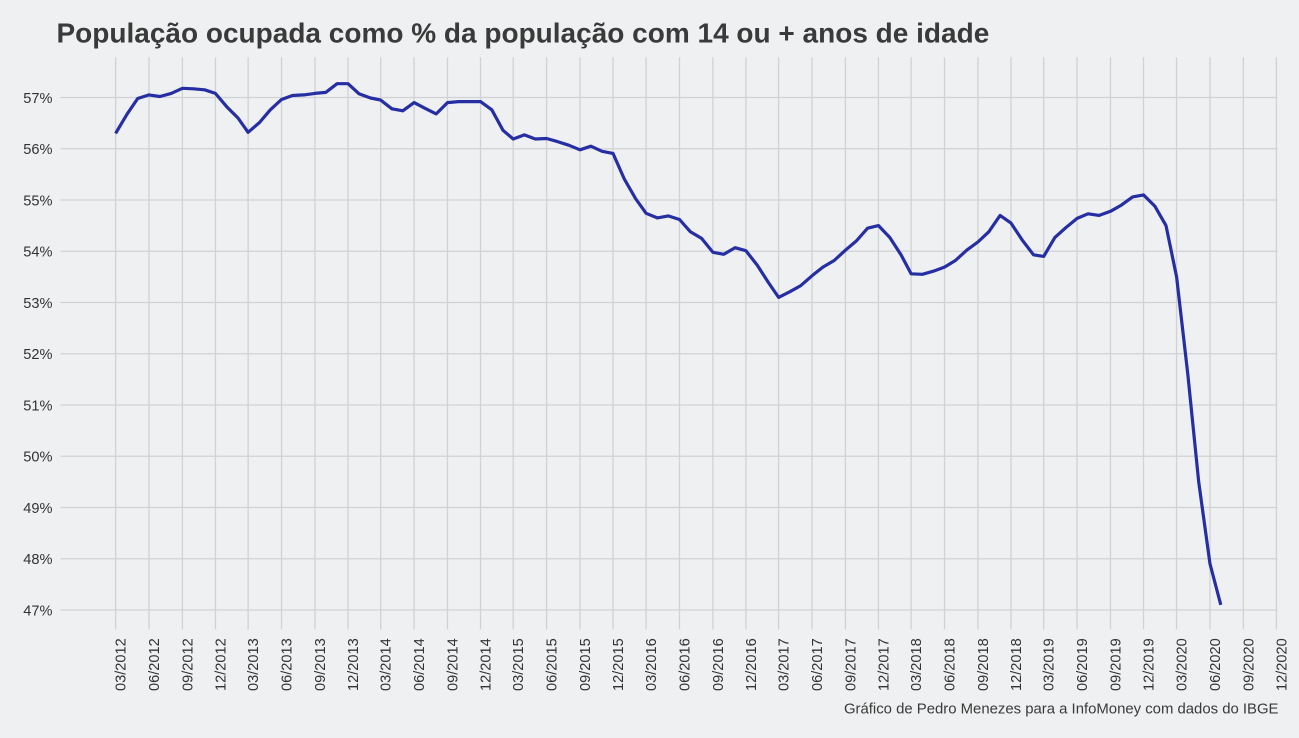 The height and width of the screenshot is (738, 1299). I want to click on svg-text: 47%, so click(37, 611).